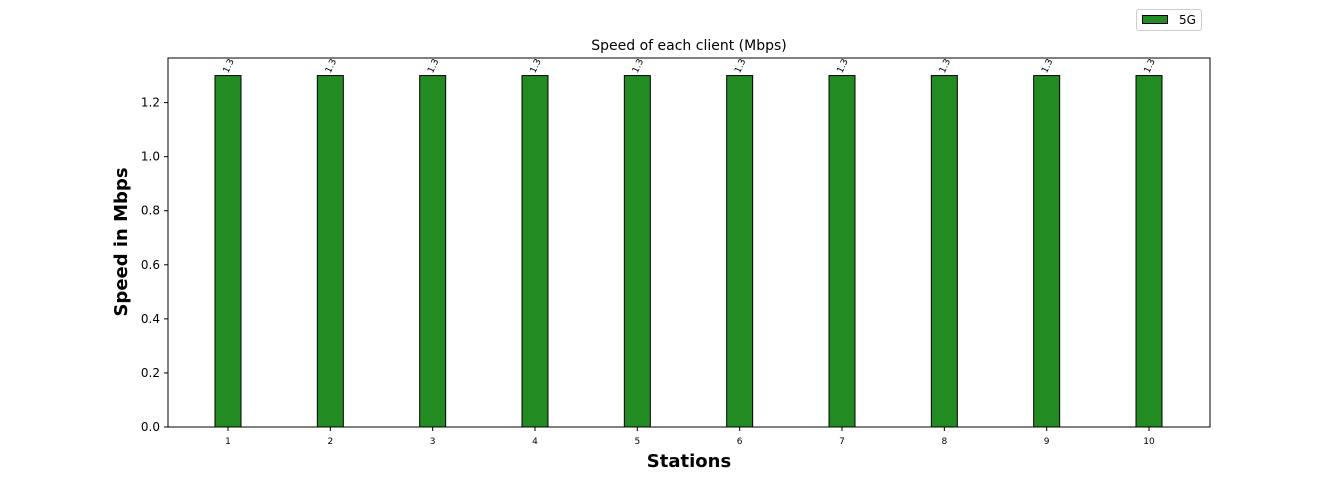 The image size is (1344, 480). I want to click on y-axis-label: Speed in Mbps, so click(121, 241).